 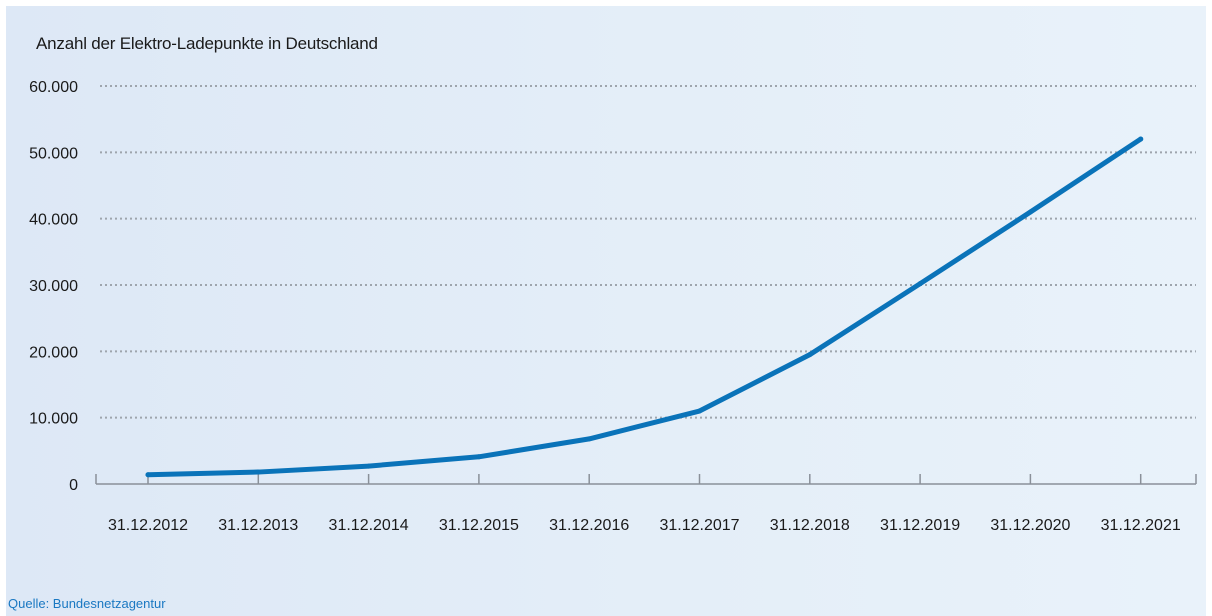 What do you see at coordinates (53, 286) in the screenshot?
I see `y-tick-label: 30.000` at bounding box center [53, 286].